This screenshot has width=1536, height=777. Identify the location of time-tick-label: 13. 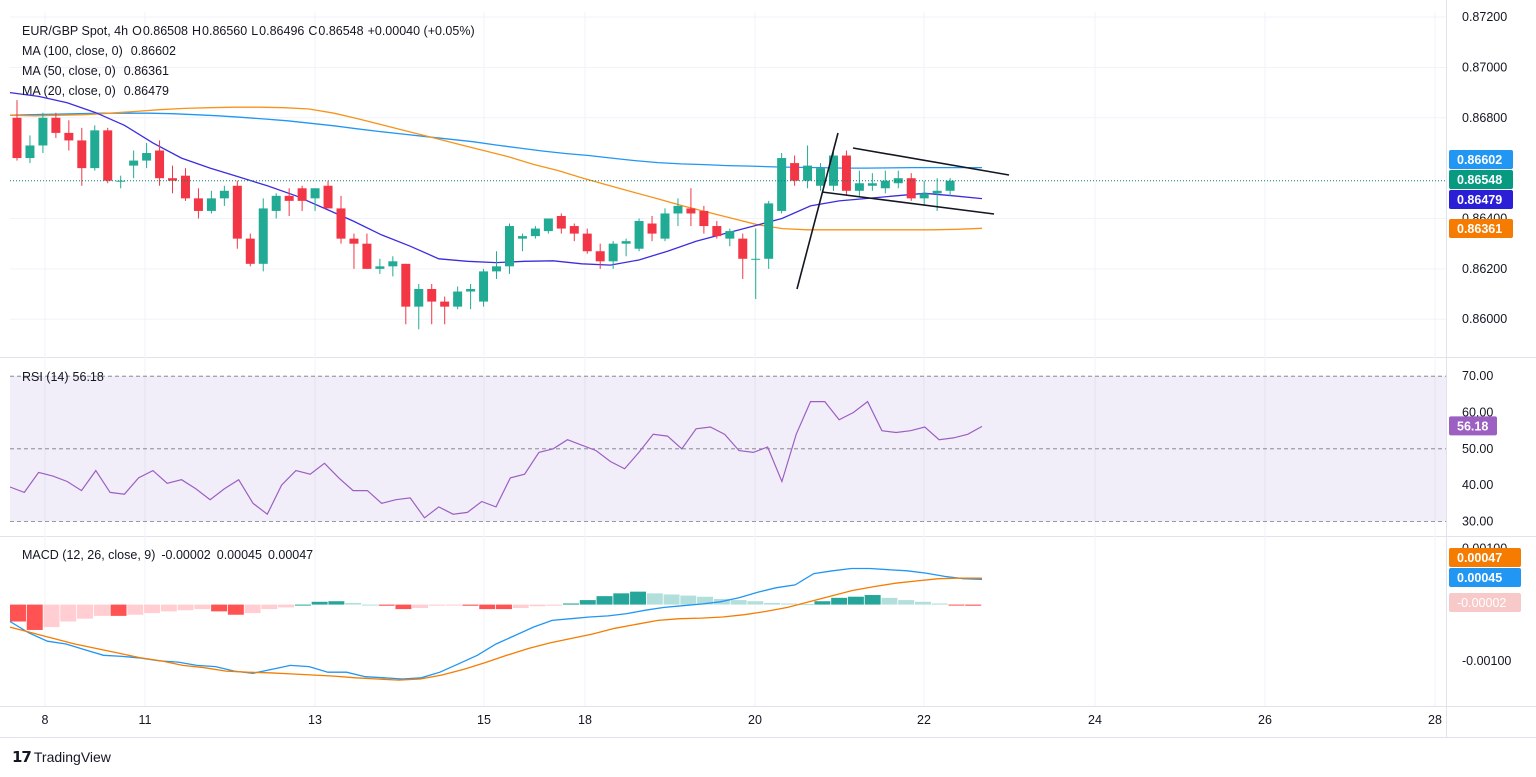
(315, 720).